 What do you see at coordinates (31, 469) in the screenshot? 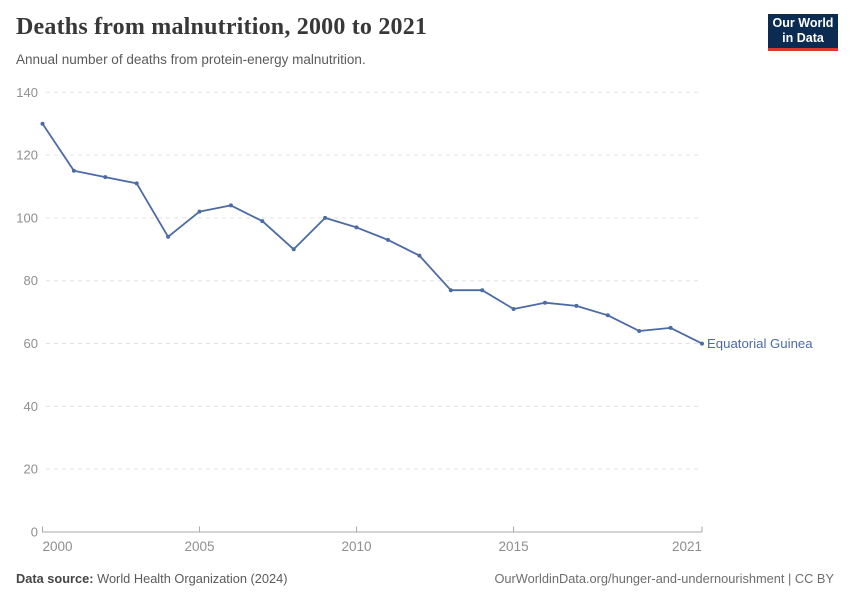
I see `y-tick-label: 20` at bounding box center [31, 469].